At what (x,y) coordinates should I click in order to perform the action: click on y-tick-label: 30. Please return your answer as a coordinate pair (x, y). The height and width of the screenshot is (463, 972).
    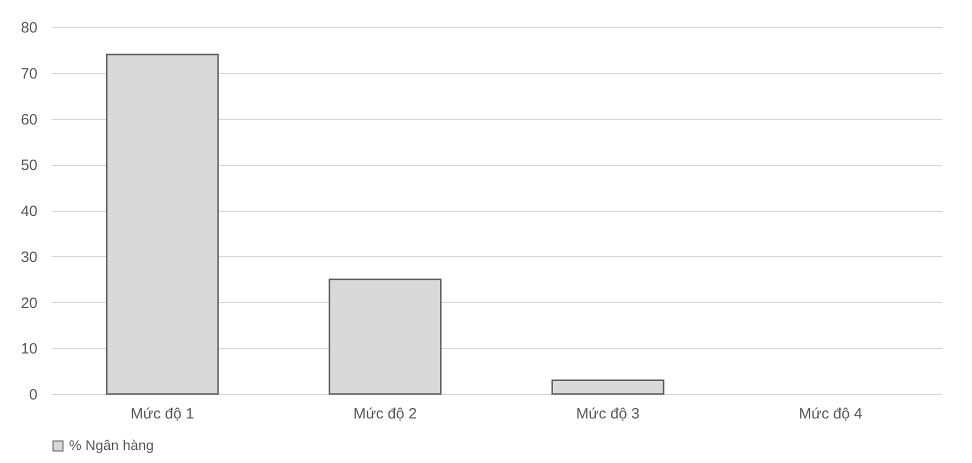
    Looking at the image, I should click on (29, 257).